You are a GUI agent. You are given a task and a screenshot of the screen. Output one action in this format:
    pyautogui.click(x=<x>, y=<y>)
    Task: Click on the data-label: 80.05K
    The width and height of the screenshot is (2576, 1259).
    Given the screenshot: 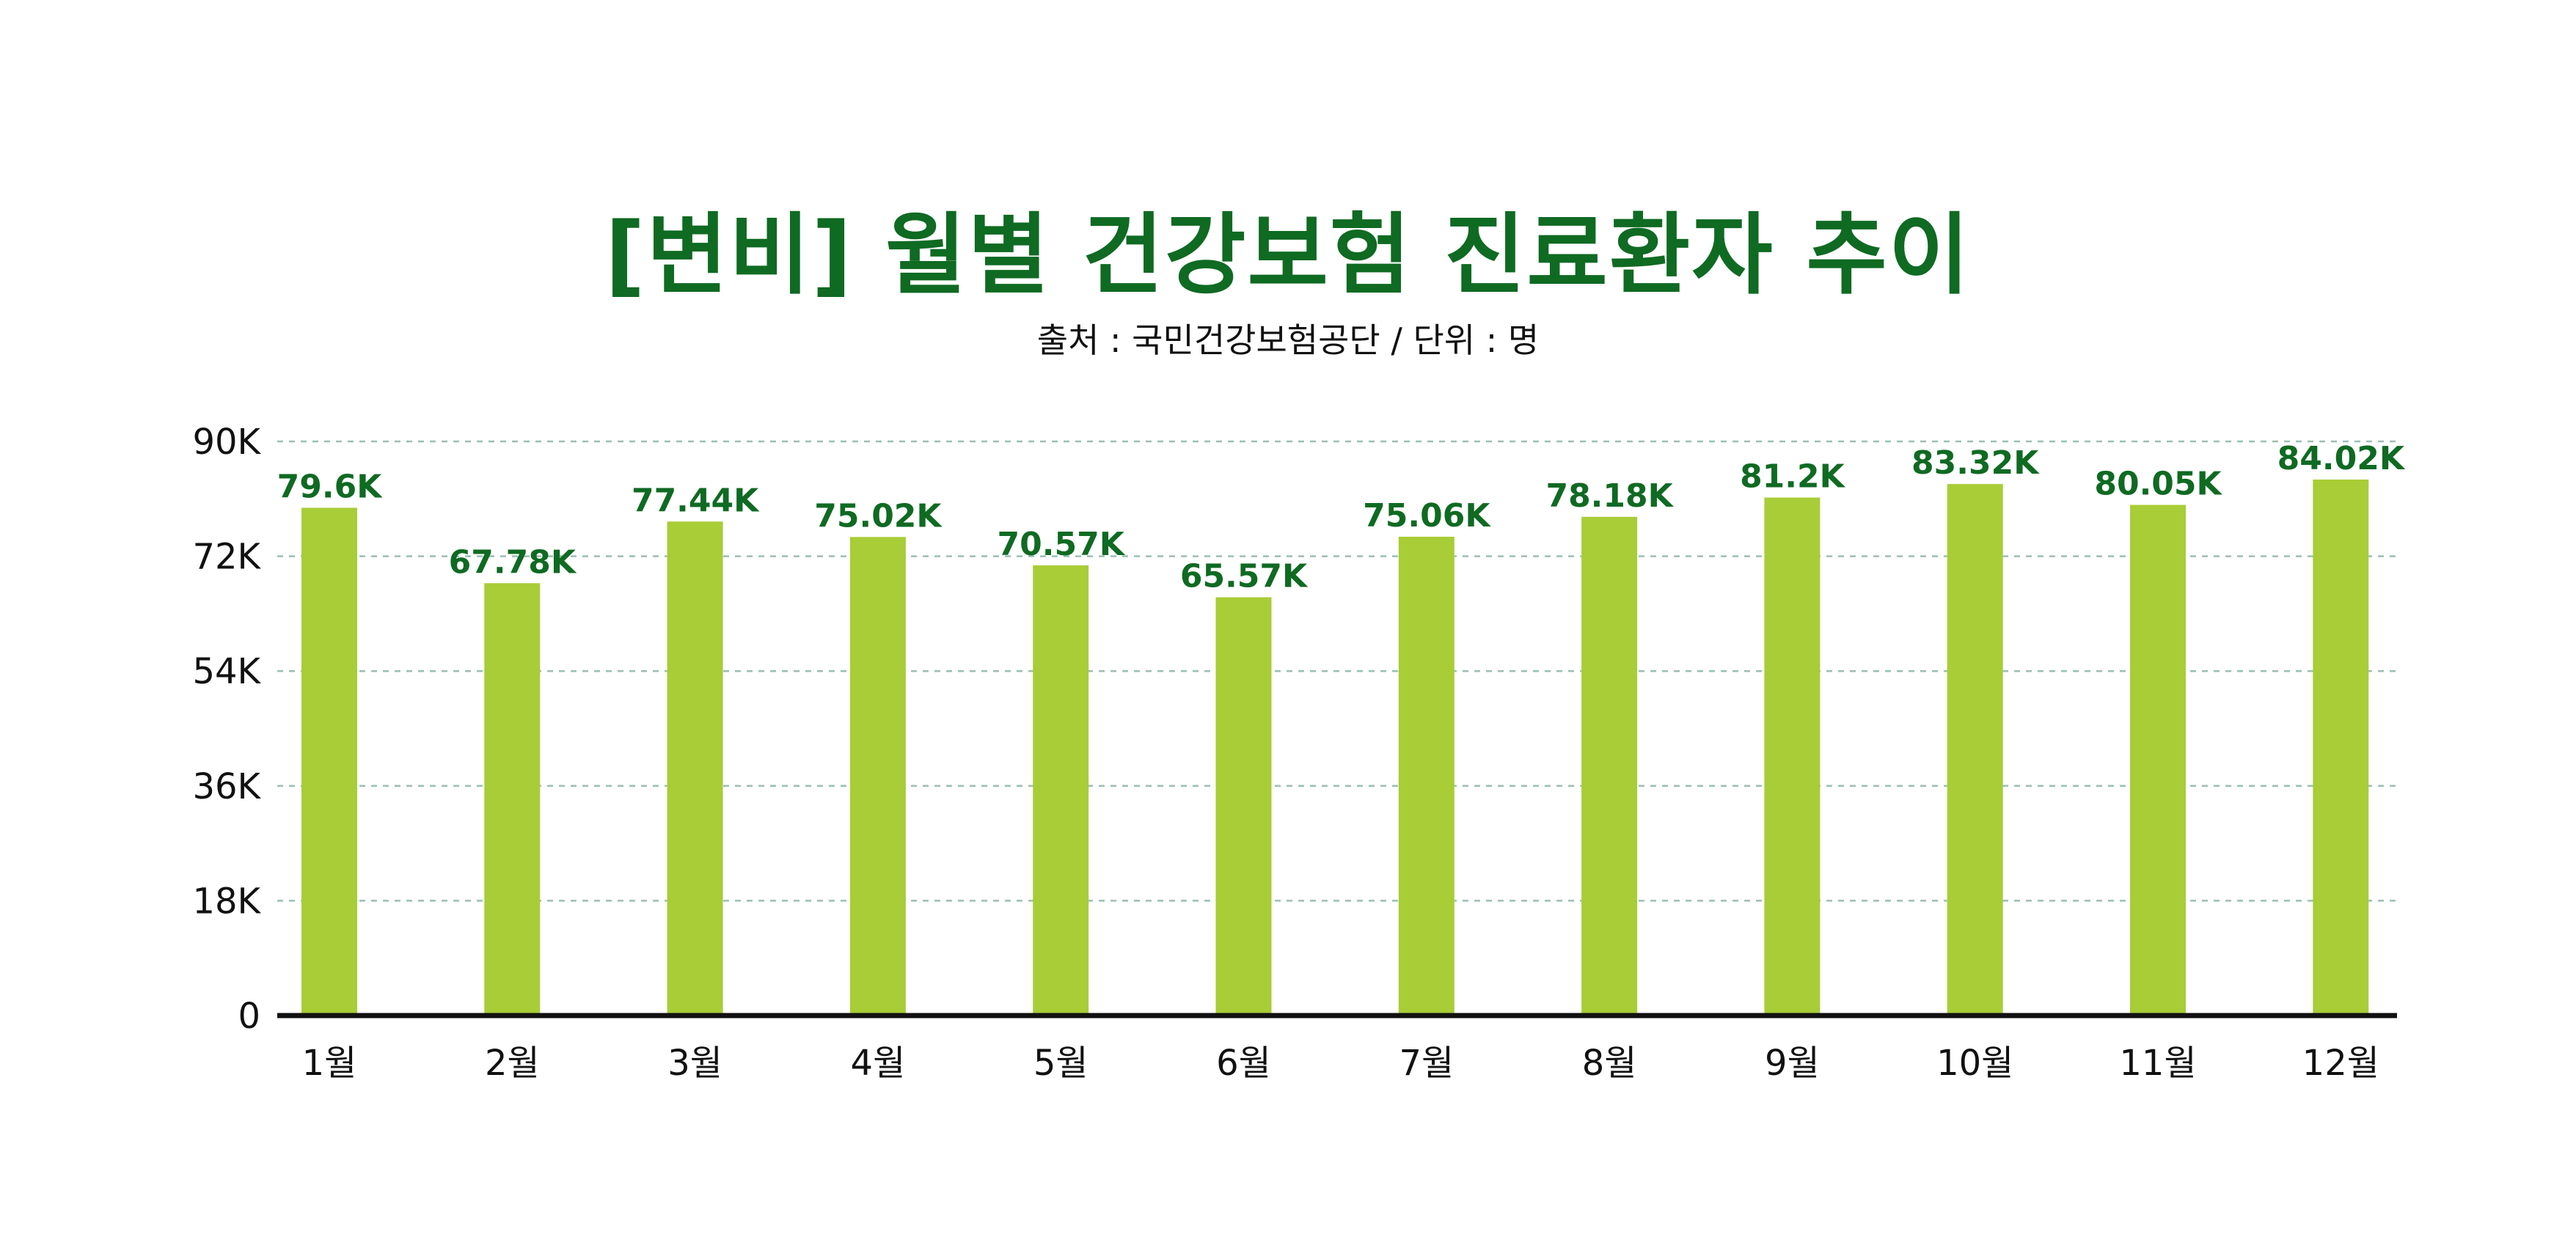 What is the action you would take?
    pyautogui.click(x=2158, y=484)
    